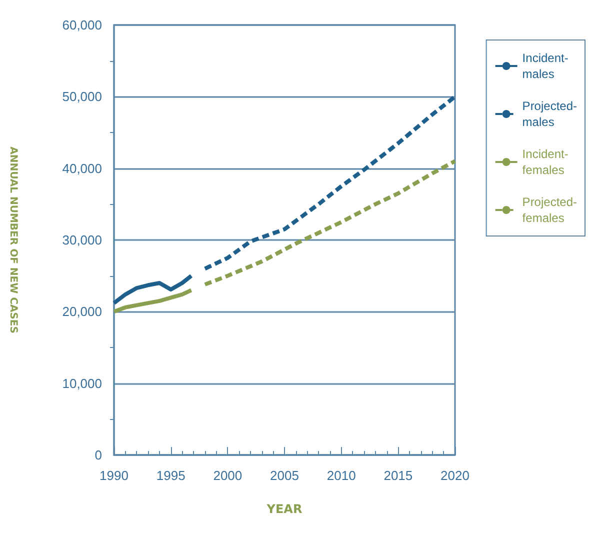 This screenshot has height=551, width=589. Describe the element at coordinates (13, 240) in the screenshot. I see `y-axis-title: ANNUAL NUMBER OF NEW CASES` at that location.